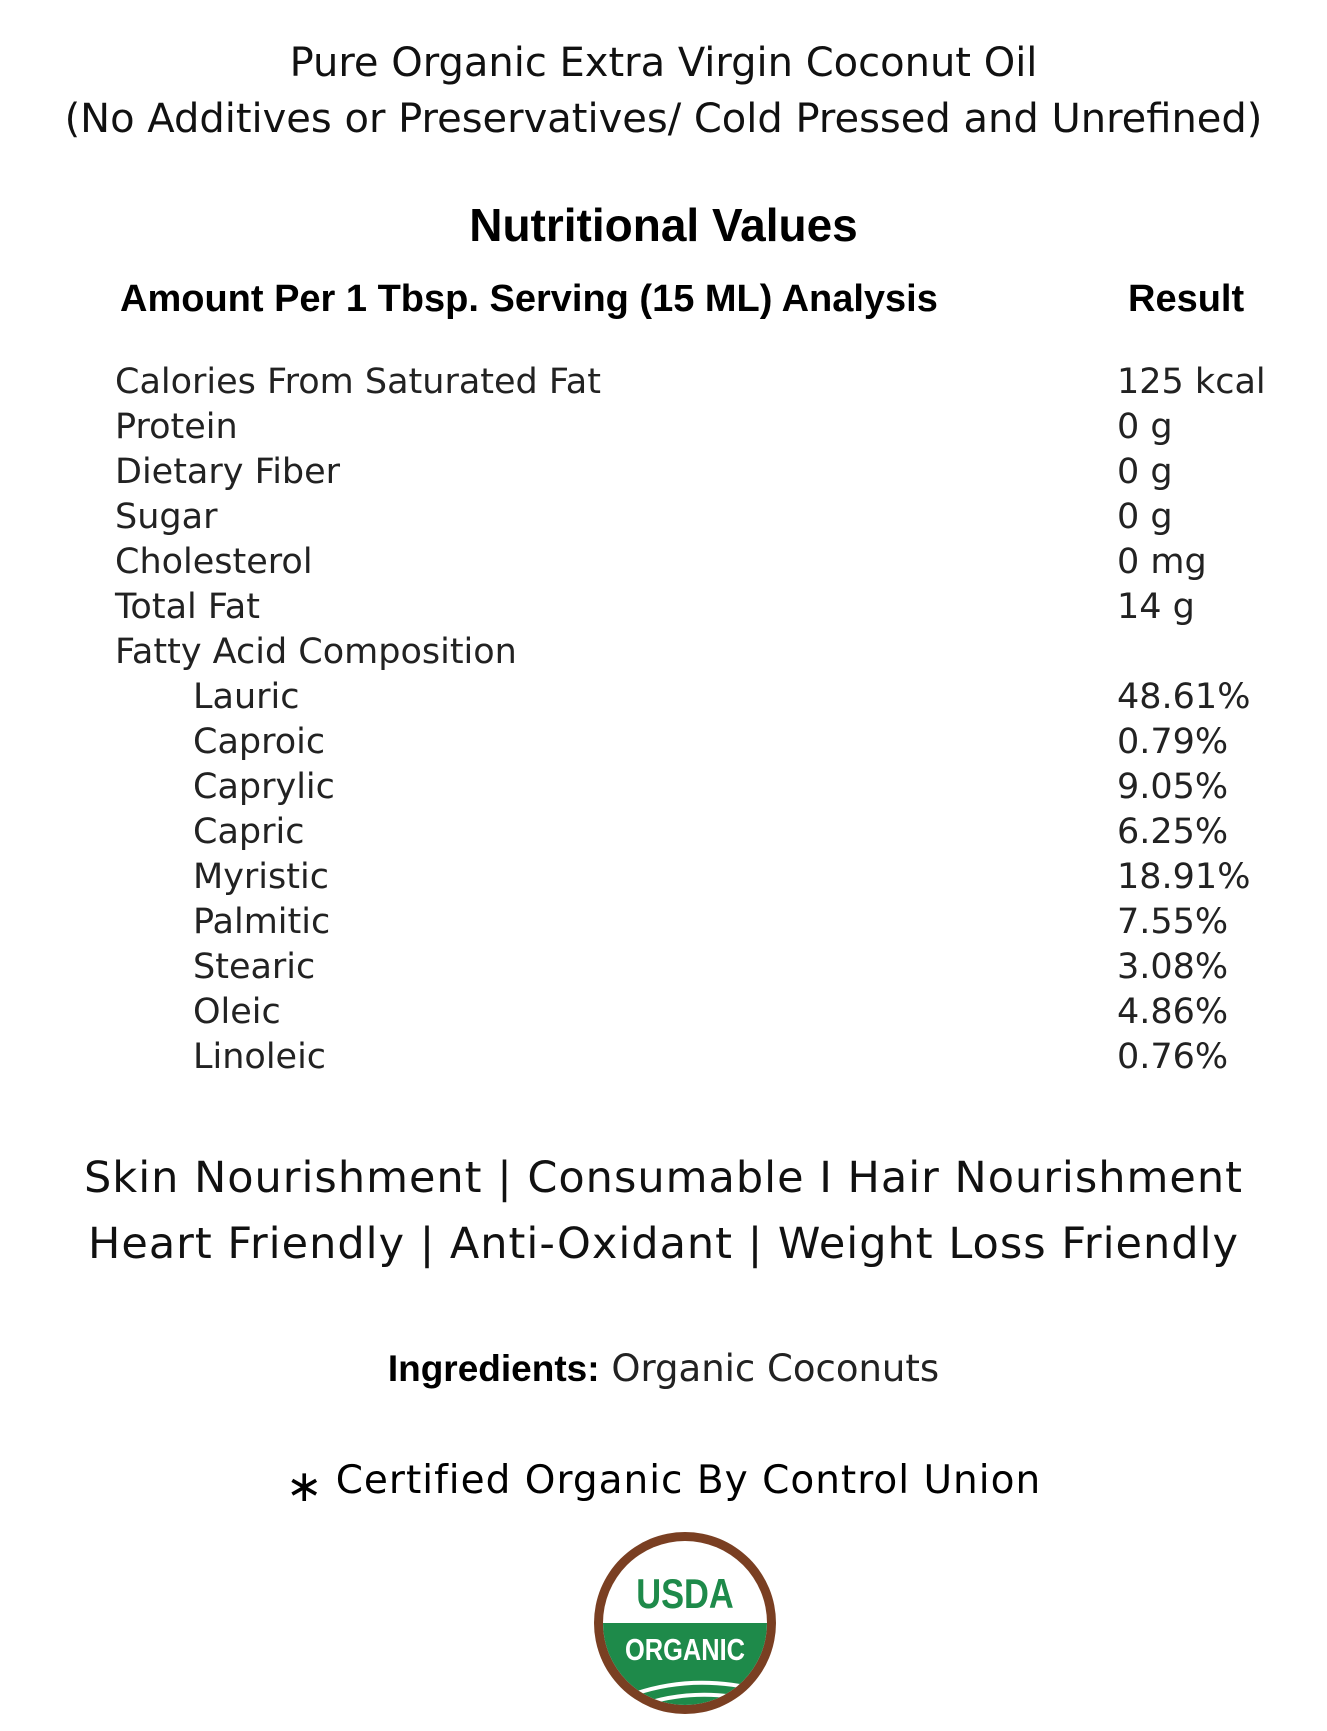 The height and width of the screenshot is (1731, 1327). Describe the element at coordinates (663, 384) in the screenshot. I see `table-row: Calories From Saturated Fat 125 kcal` at that location.